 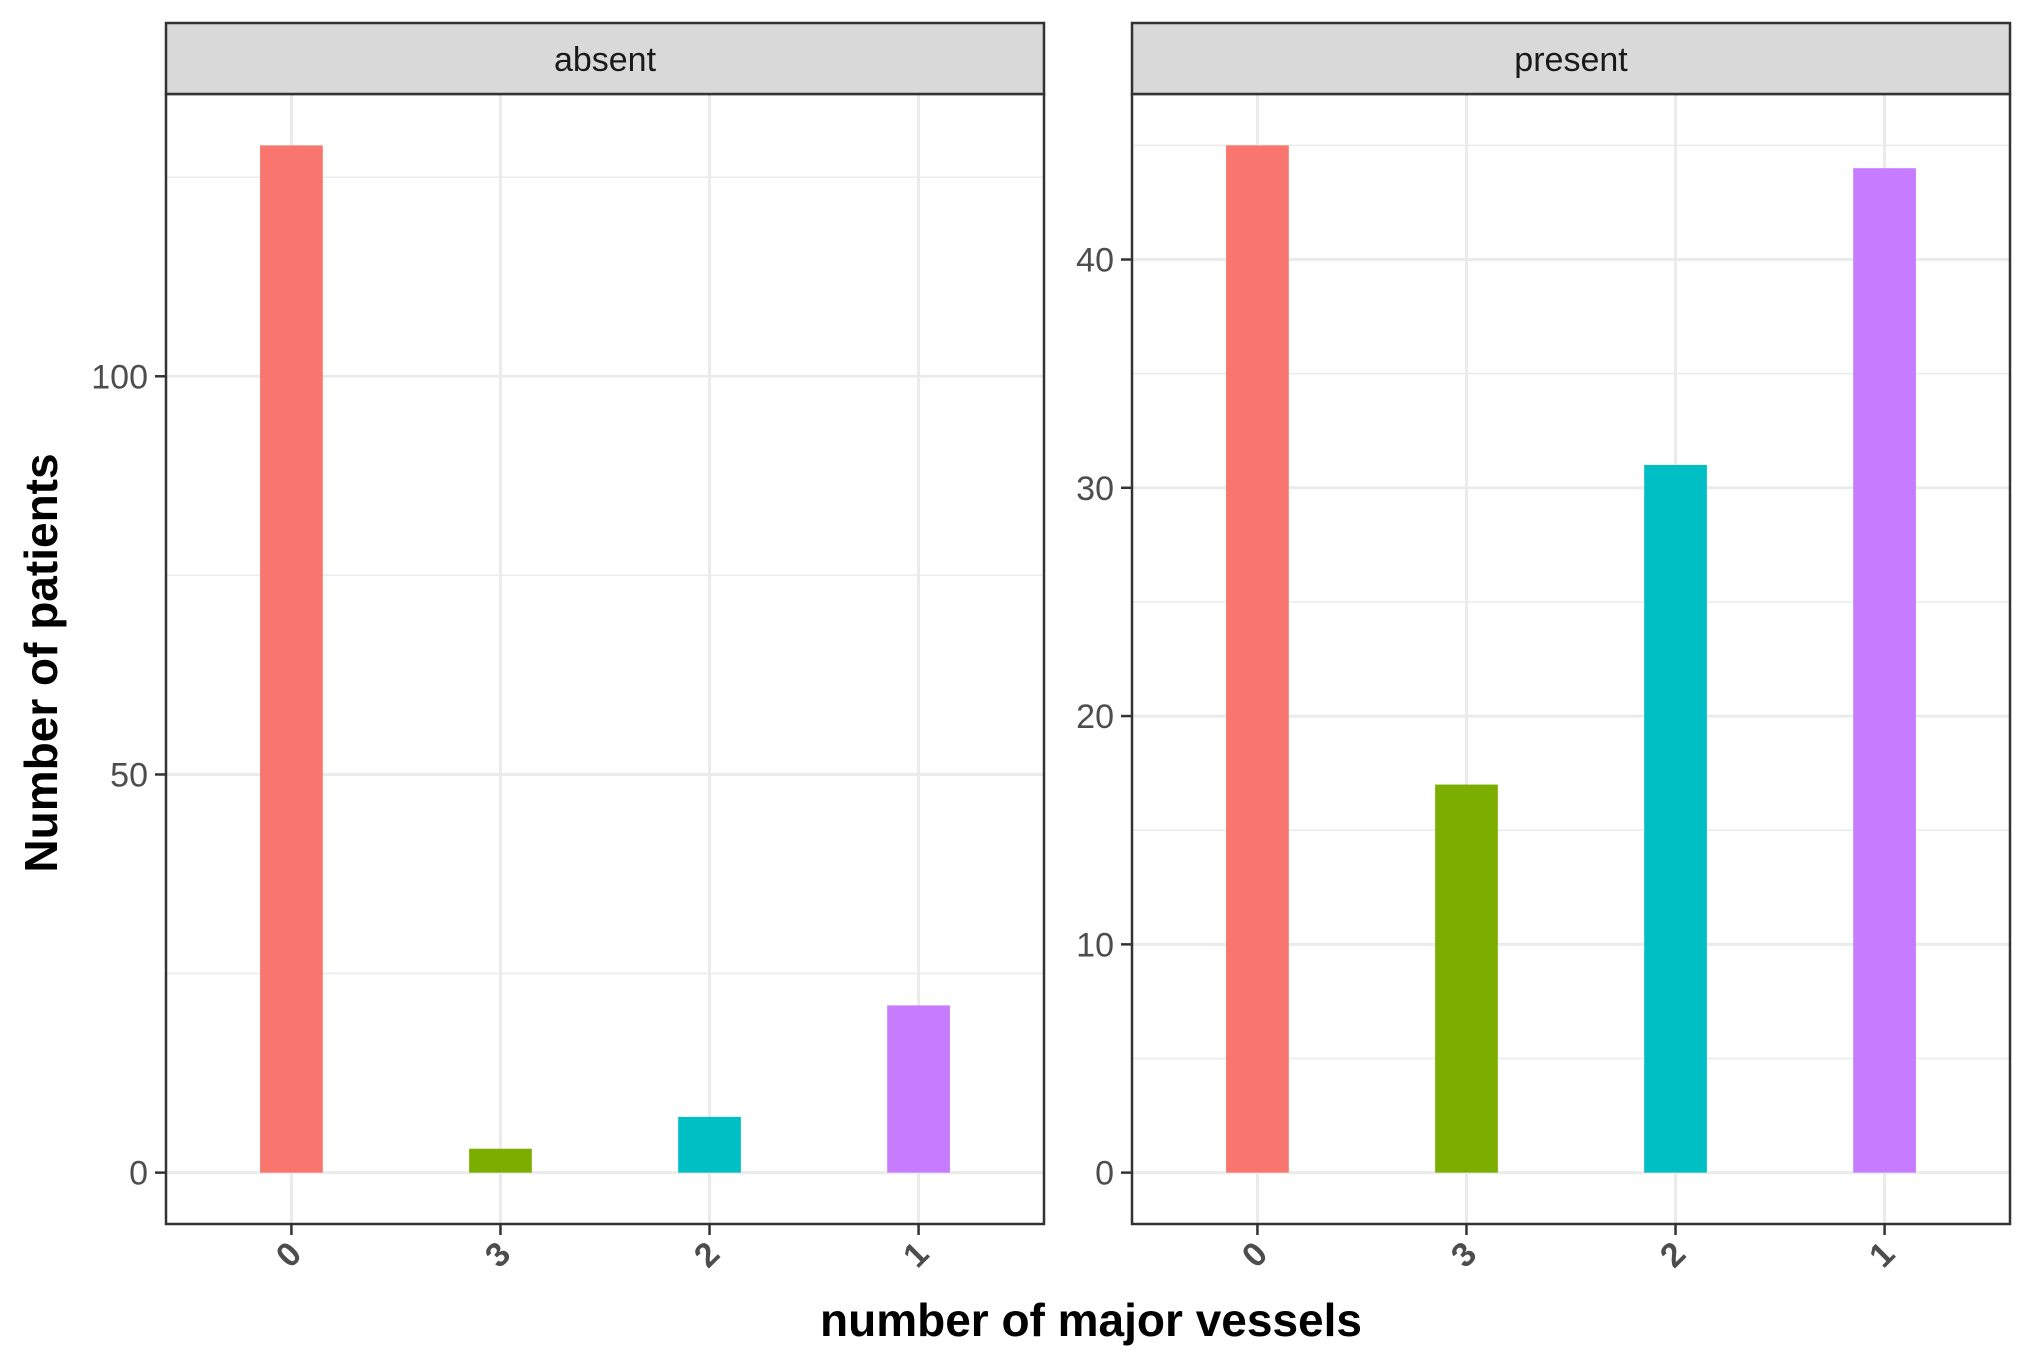 I want to click on y-tick-label: 10, so click(x=1095, y=945).